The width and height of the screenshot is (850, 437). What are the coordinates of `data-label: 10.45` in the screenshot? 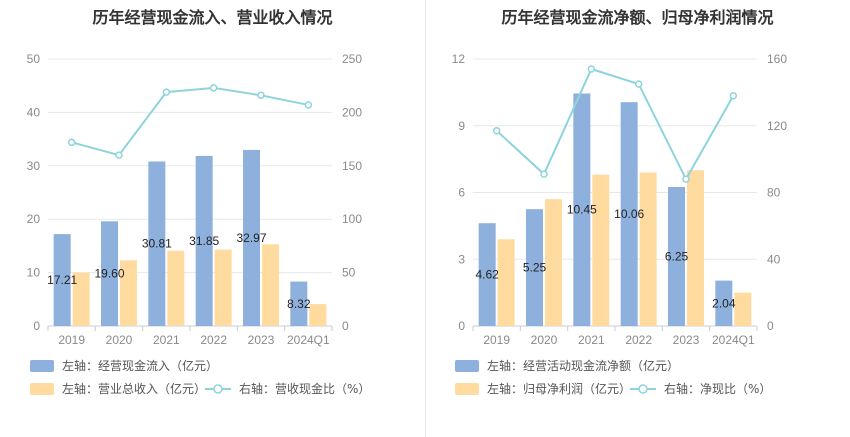 It's located at (582, 210).